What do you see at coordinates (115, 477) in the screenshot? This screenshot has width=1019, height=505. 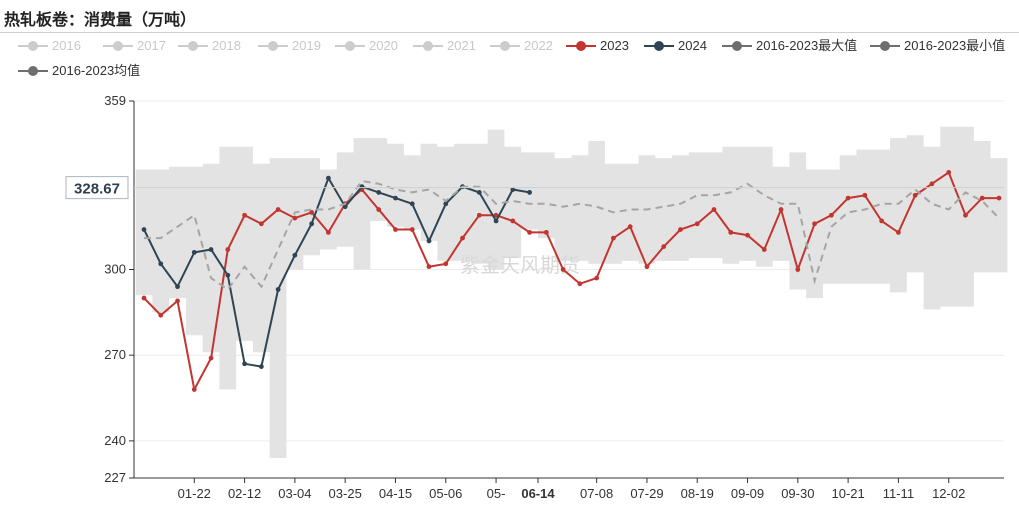 I see `y-tick-label: 227` at bounding box center [115, 477].